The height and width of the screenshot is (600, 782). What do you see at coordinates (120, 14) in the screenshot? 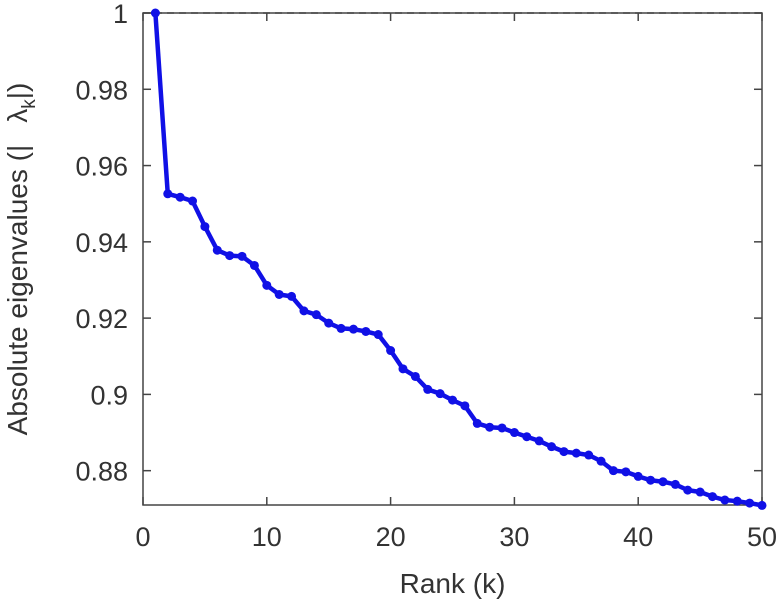
I see `y-tick-label: 1` at bounding box center [120, 14].